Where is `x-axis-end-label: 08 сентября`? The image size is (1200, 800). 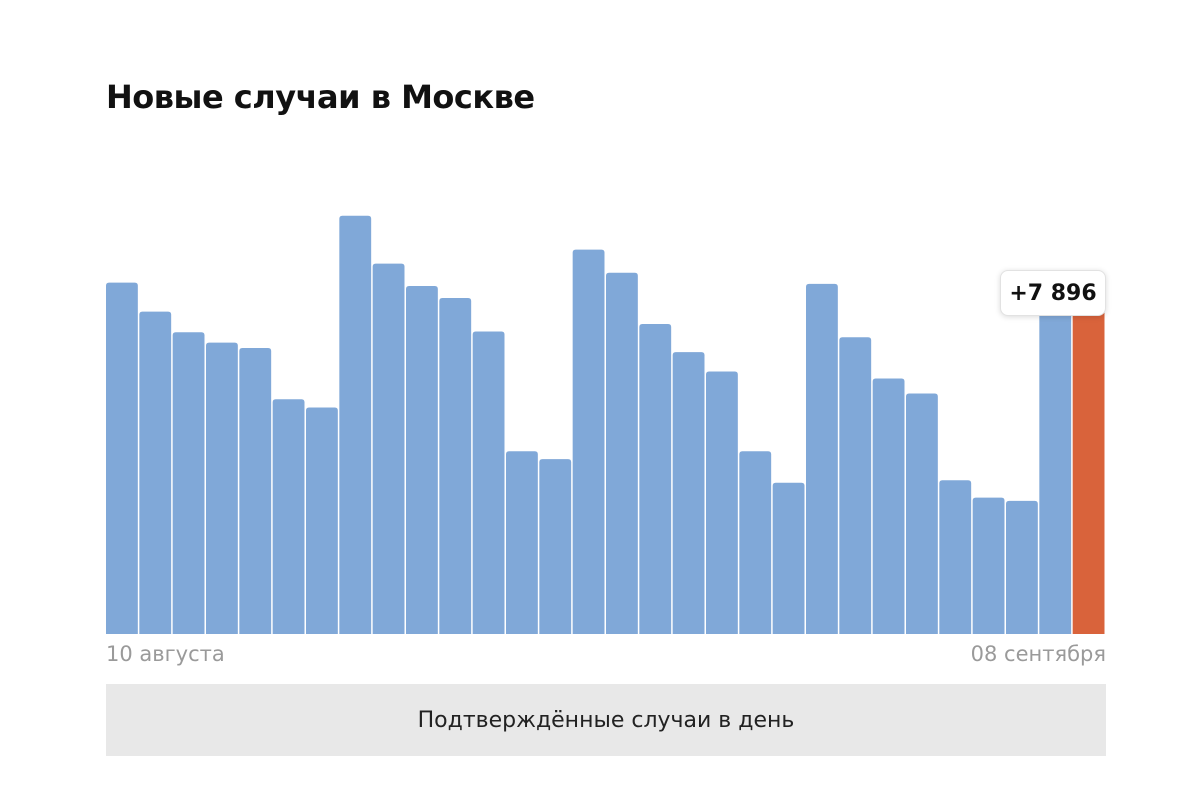
x-axis-end-label: 08 сентября is located at coordinates (1038, 654).